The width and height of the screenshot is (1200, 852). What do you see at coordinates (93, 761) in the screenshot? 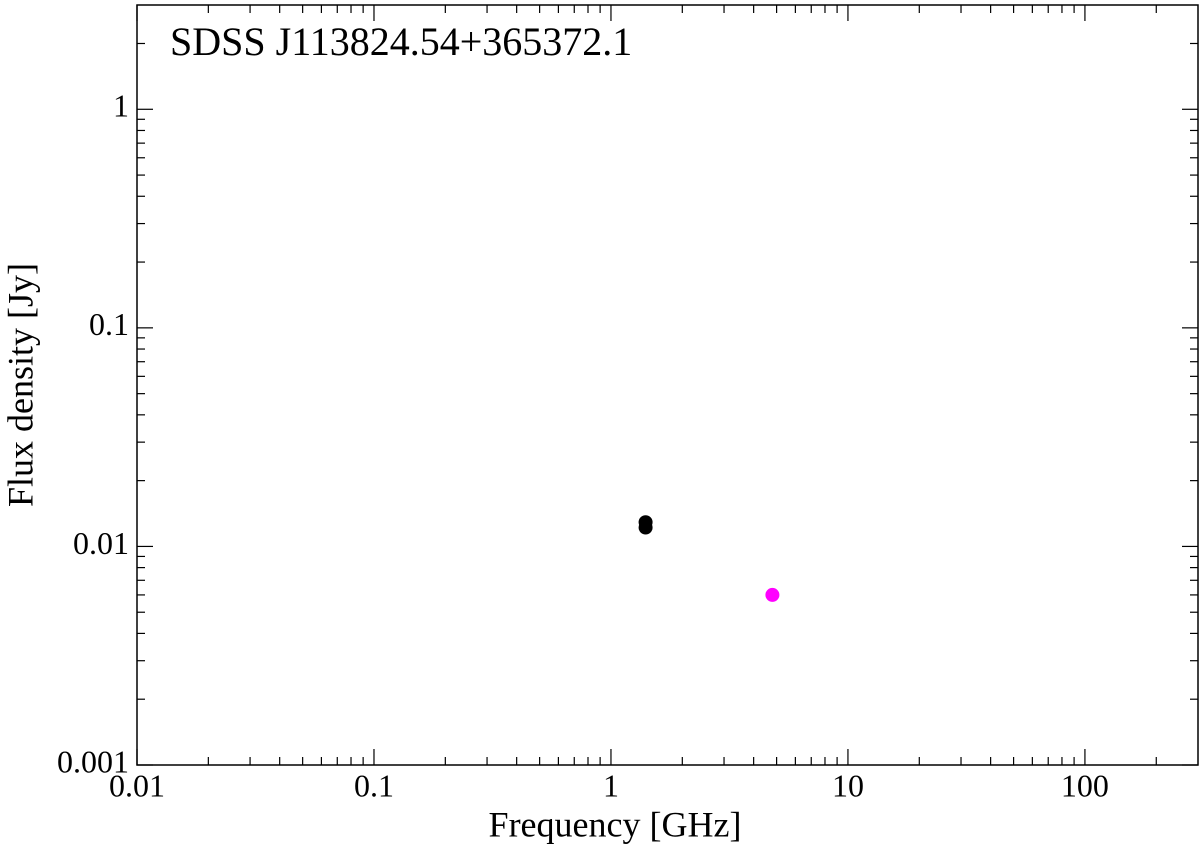
I see `y-tick-label: 0.001` at bounding box center [93, 761].